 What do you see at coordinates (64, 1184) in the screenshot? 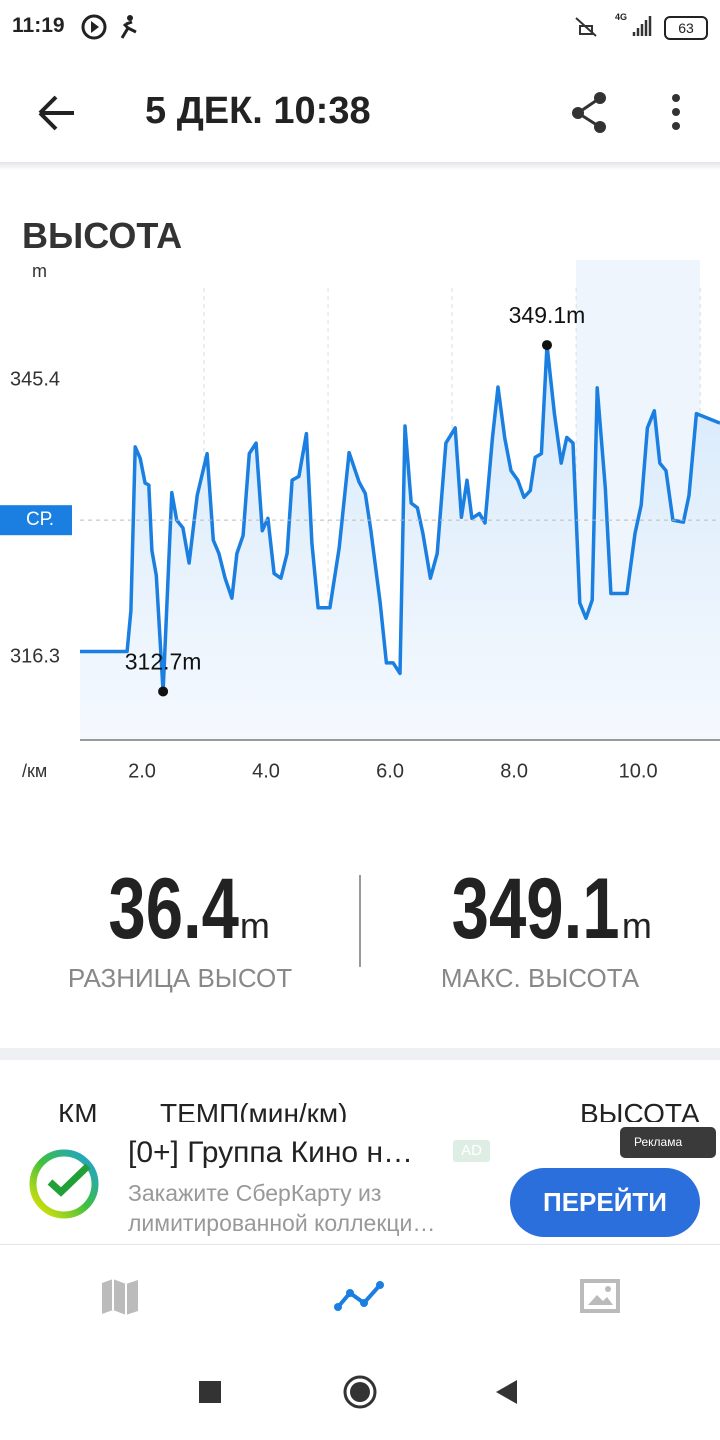
I see `ad-logo` at bounding box center [64, 1184].